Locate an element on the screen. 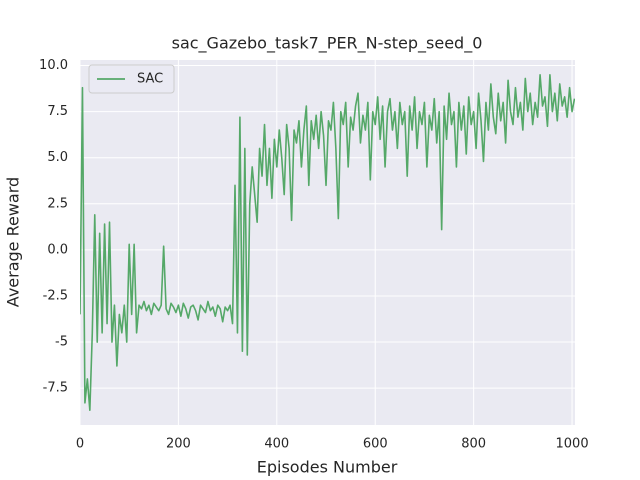 Image resolution: width=640 pixels, height=480 pixels. x-tick-label: 800 is located at coordinates (473, 444).